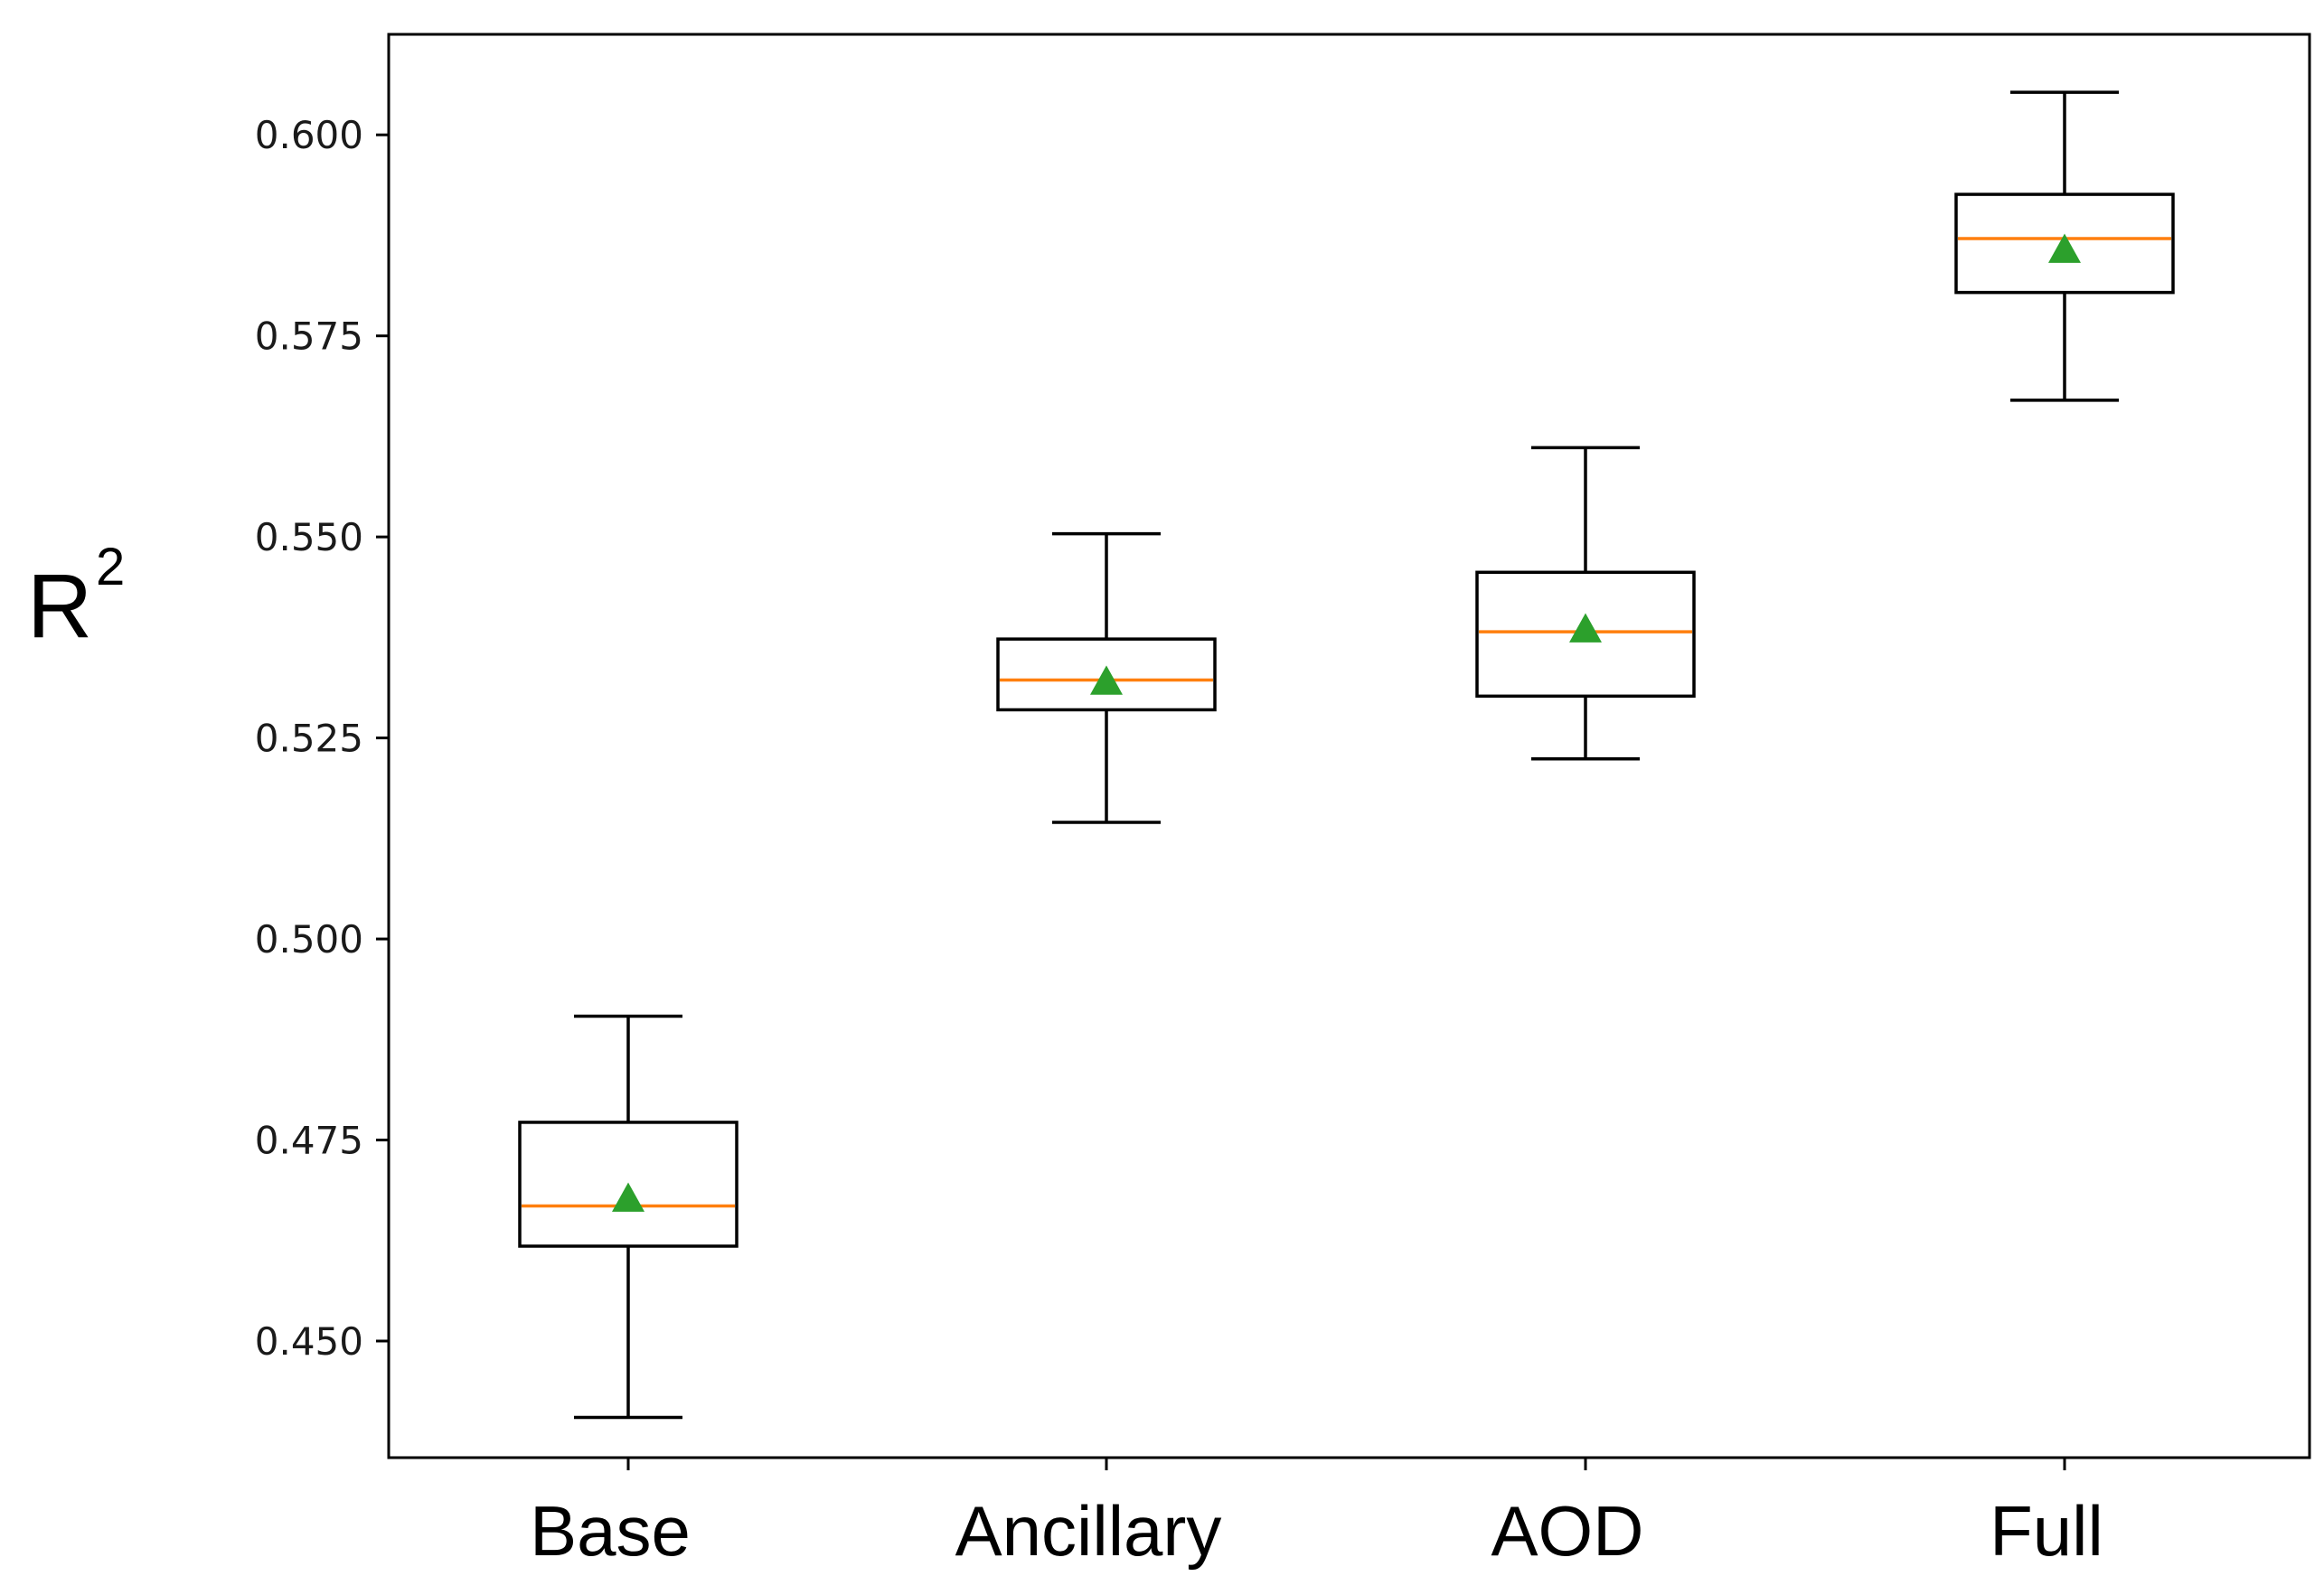 Image resolution: width=2324 pixels, height=1595 pixels. I want to click on x-category-label: AOD, so click(1567, 1531).